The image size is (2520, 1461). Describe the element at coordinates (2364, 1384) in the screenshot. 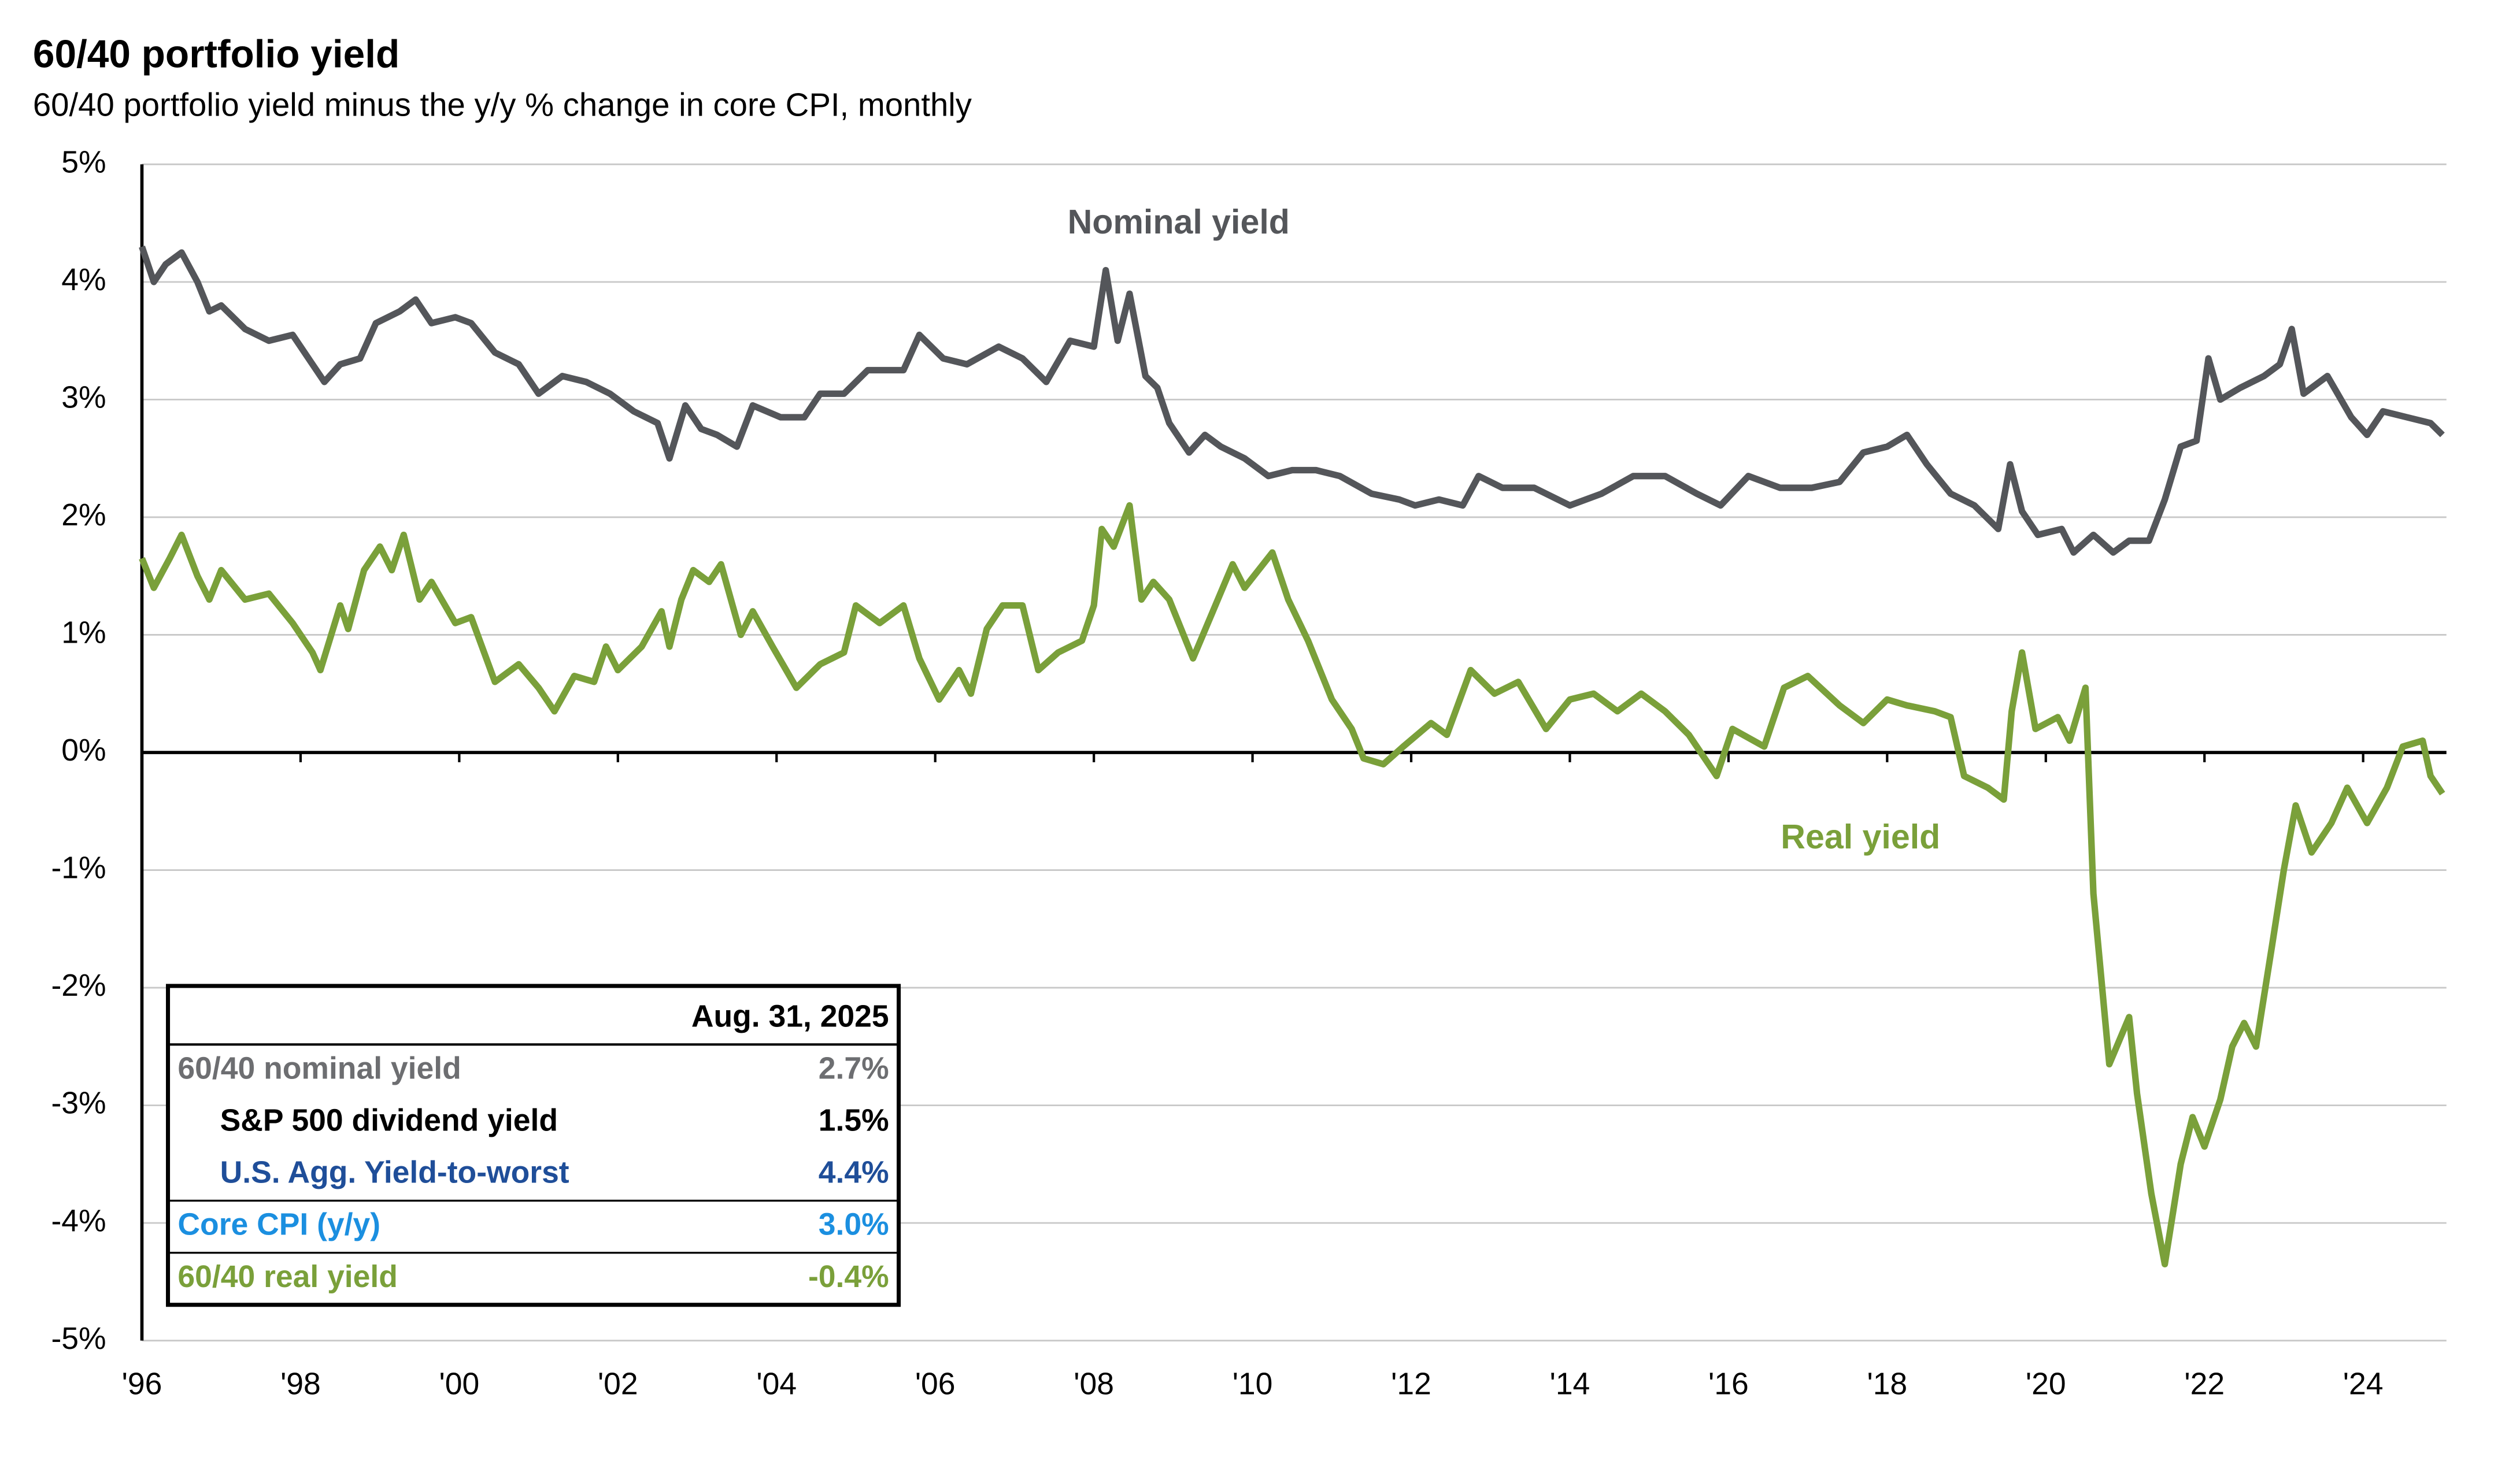

I see `x-tick-label: '24` at that location.